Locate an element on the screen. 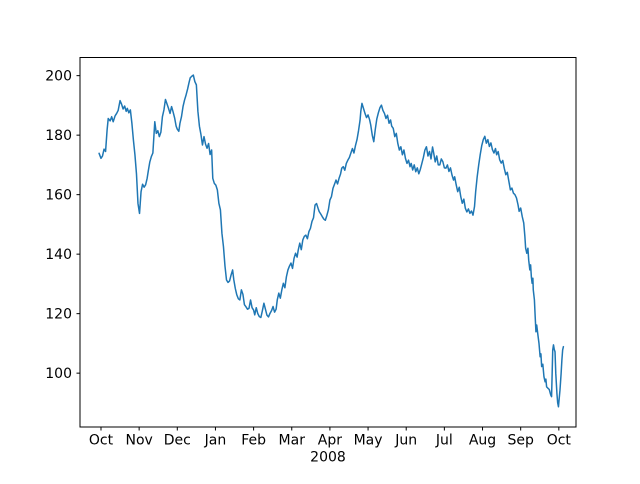 The height and width of the screenshot is (484, 640). x-axis: Oct Nov Dec Jan Feb Mar Apr May Jun Jul Aug Sep Oct is located at coordinates (330, 438).